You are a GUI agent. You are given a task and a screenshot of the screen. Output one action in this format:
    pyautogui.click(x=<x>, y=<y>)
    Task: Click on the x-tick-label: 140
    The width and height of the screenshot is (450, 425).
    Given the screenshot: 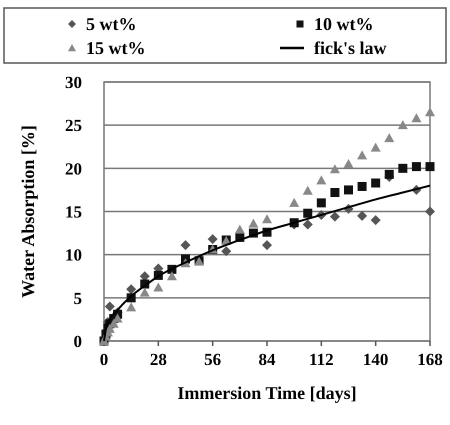 What is the action you would take?
    pyautogui.click(x=375, y=359)
    